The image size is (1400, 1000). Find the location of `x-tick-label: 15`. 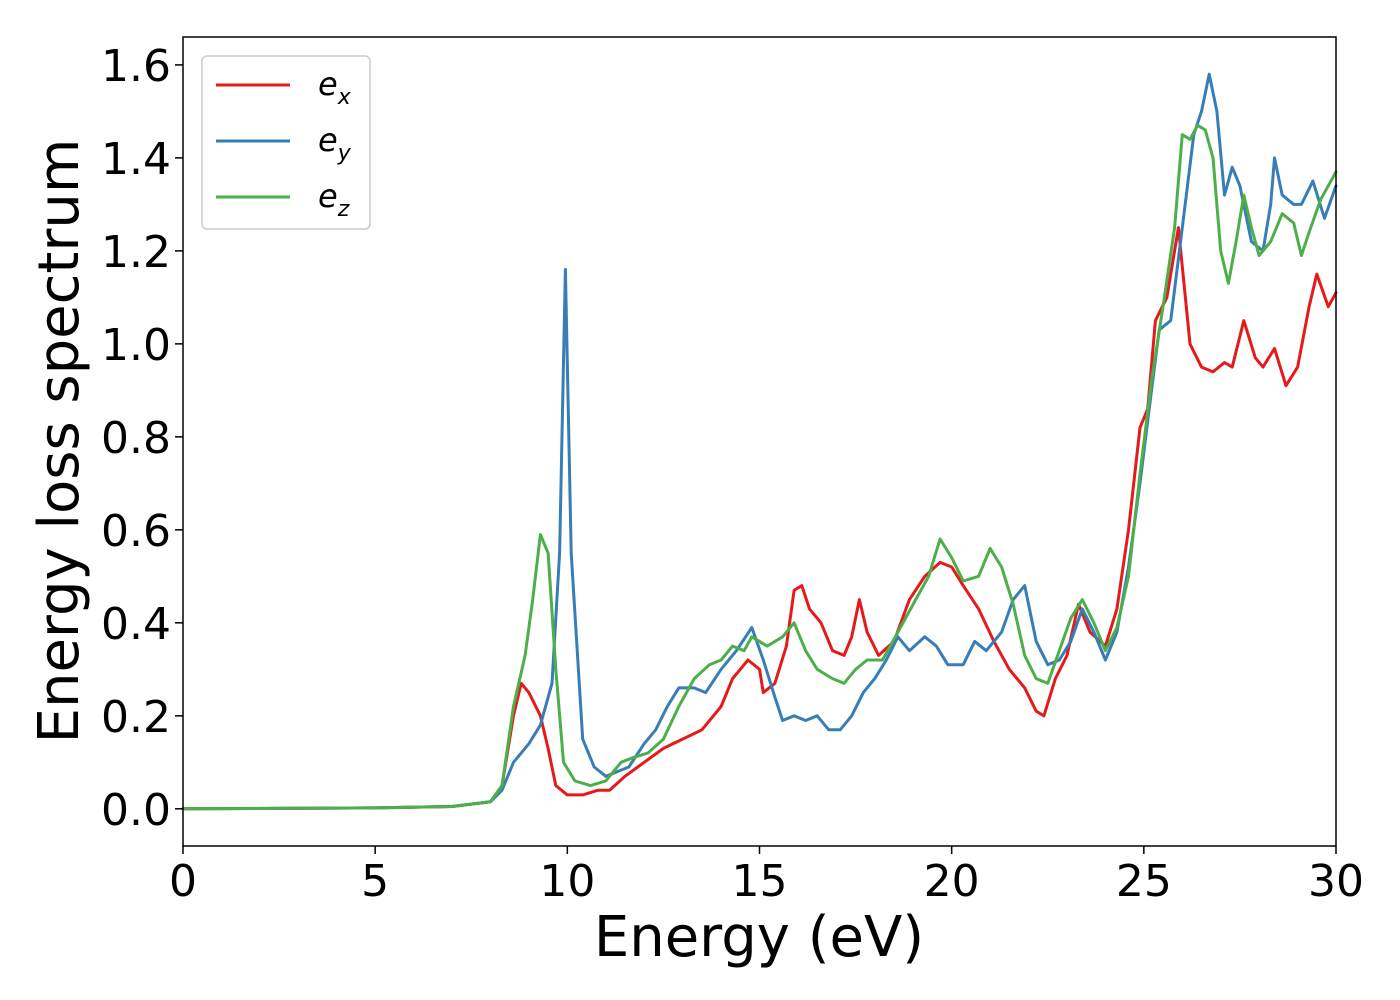

x-tick-label: 15 is located at coordinates (760, 881).